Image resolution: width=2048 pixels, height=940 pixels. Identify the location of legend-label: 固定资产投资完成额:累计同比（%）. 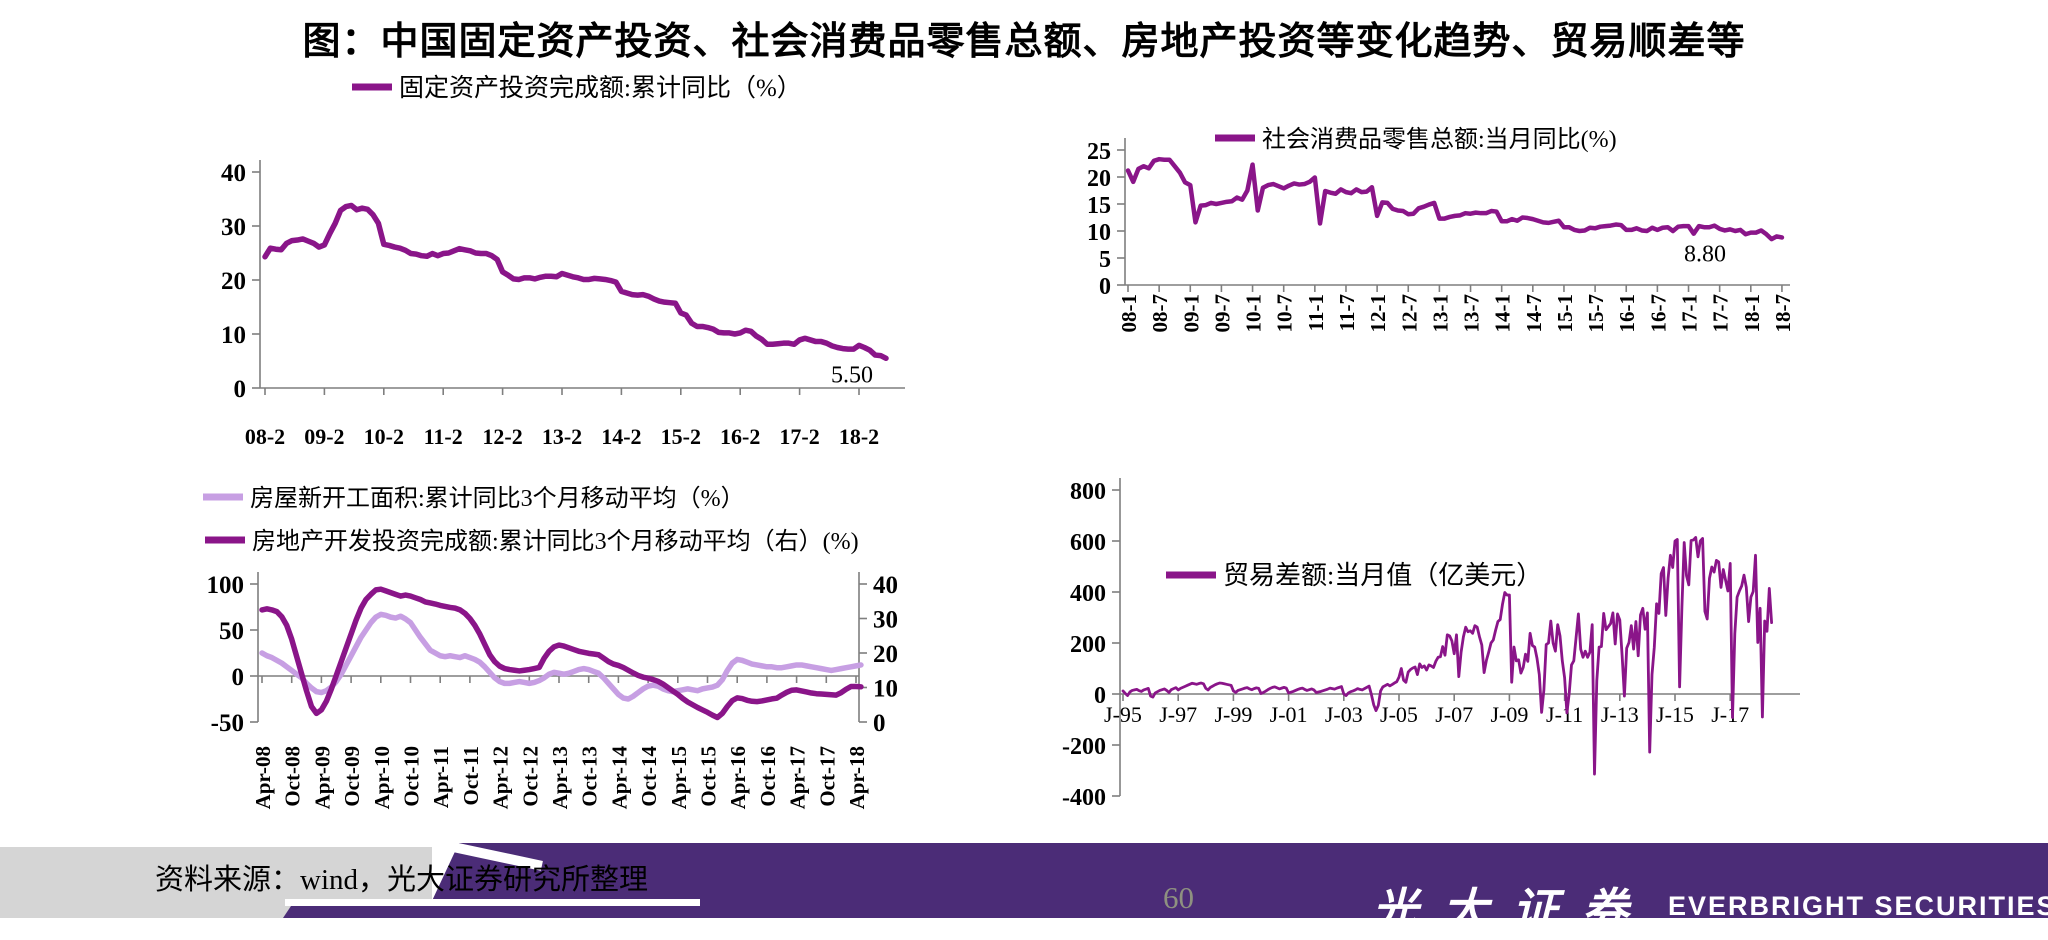
(600, 88).